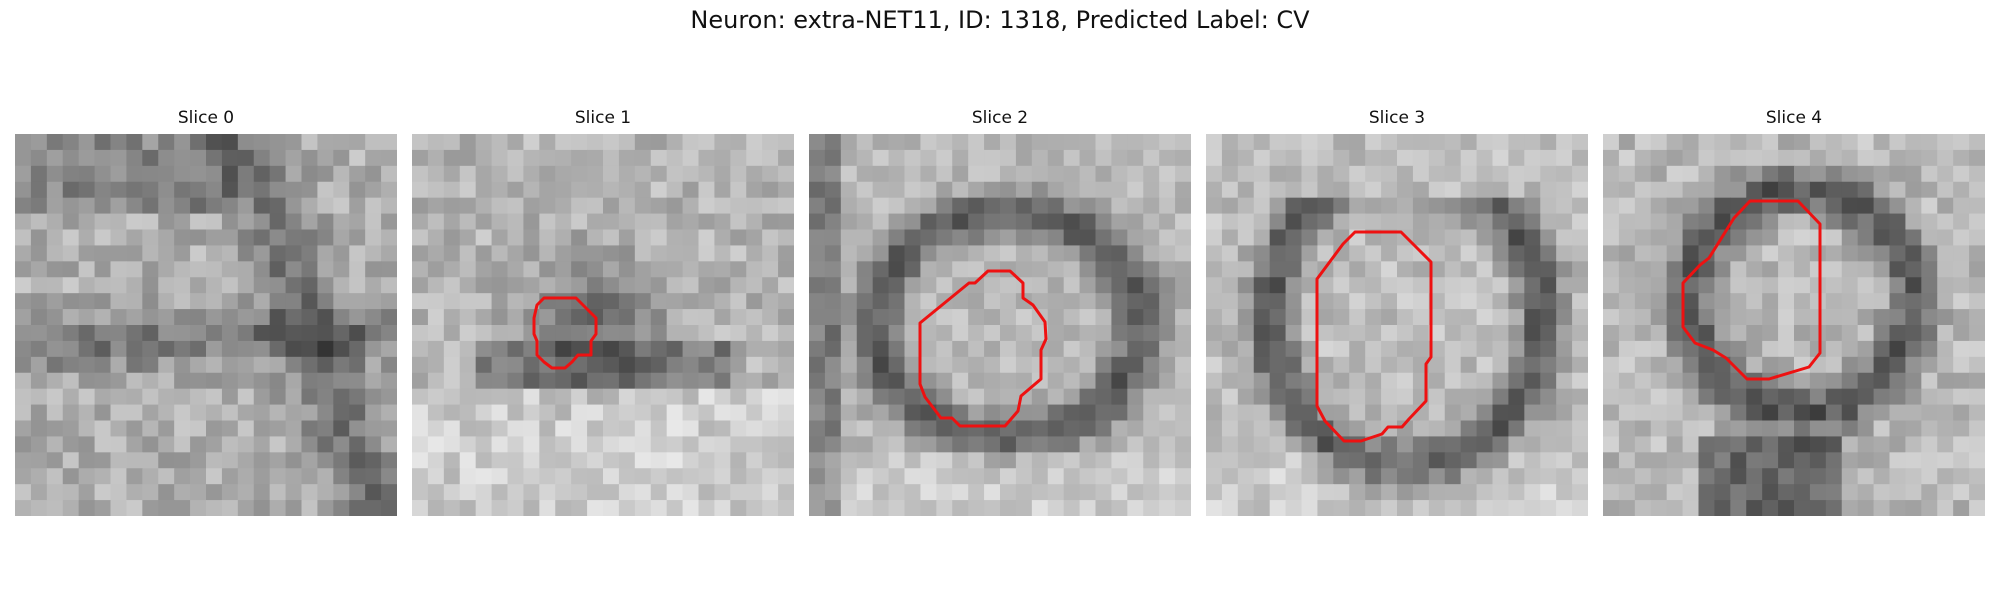 This screenshot has width=2000, height=600. What do you see at coordinates (603, 118) in the screenshot?
I see `slice-title: Slice 1` at bounding box center [603, 118].